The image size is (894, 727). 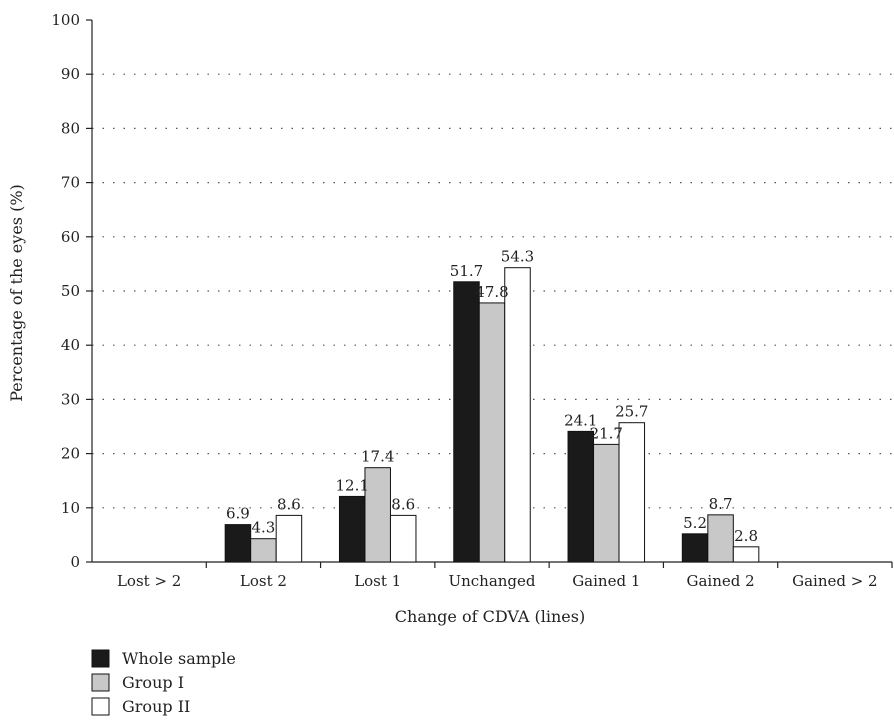 I want to click on data-label: 8.7, so click(x=721, y=504).